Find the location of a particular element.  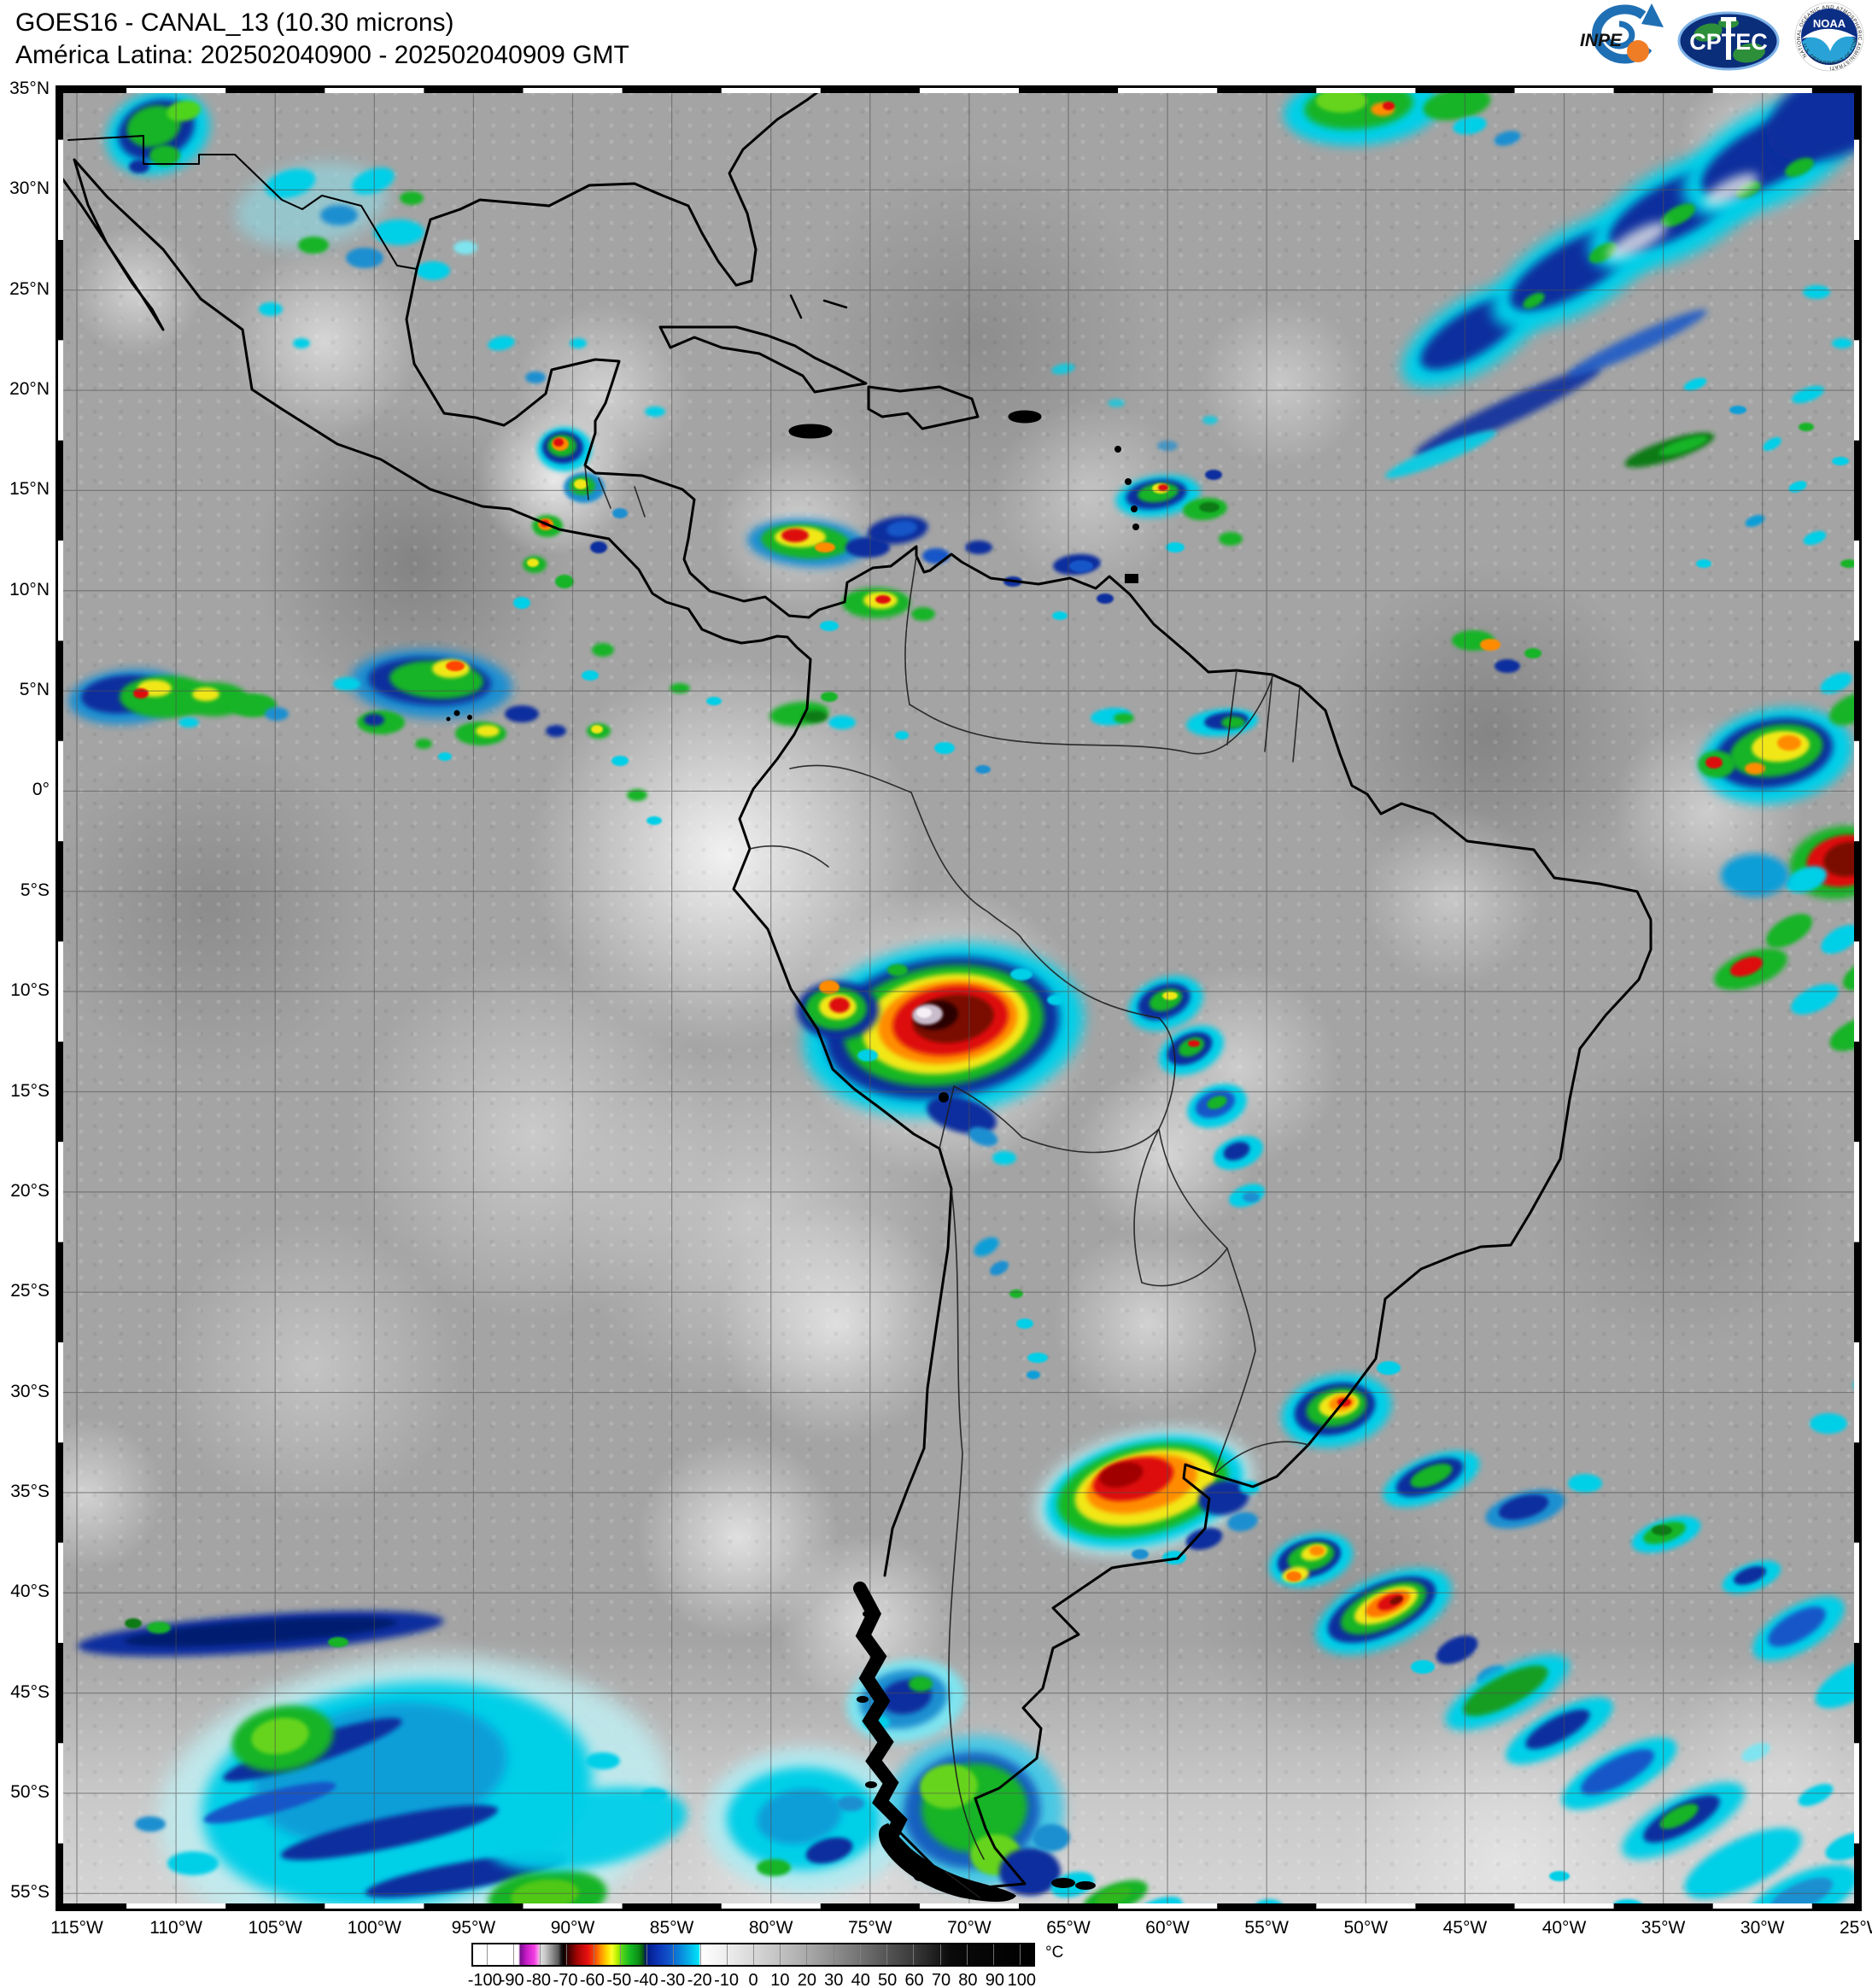

lon-label: 45°W is located at coordinates (1465, 1928).